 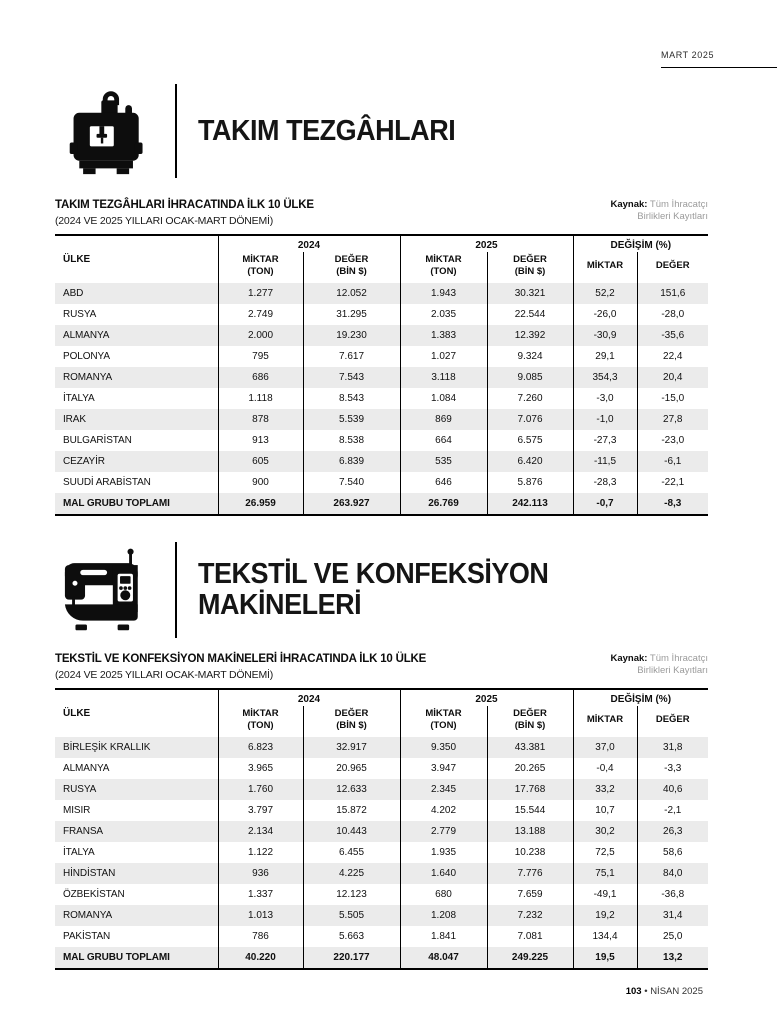 I want to click on value-cell: 20.265, so click(x=529, y=768).